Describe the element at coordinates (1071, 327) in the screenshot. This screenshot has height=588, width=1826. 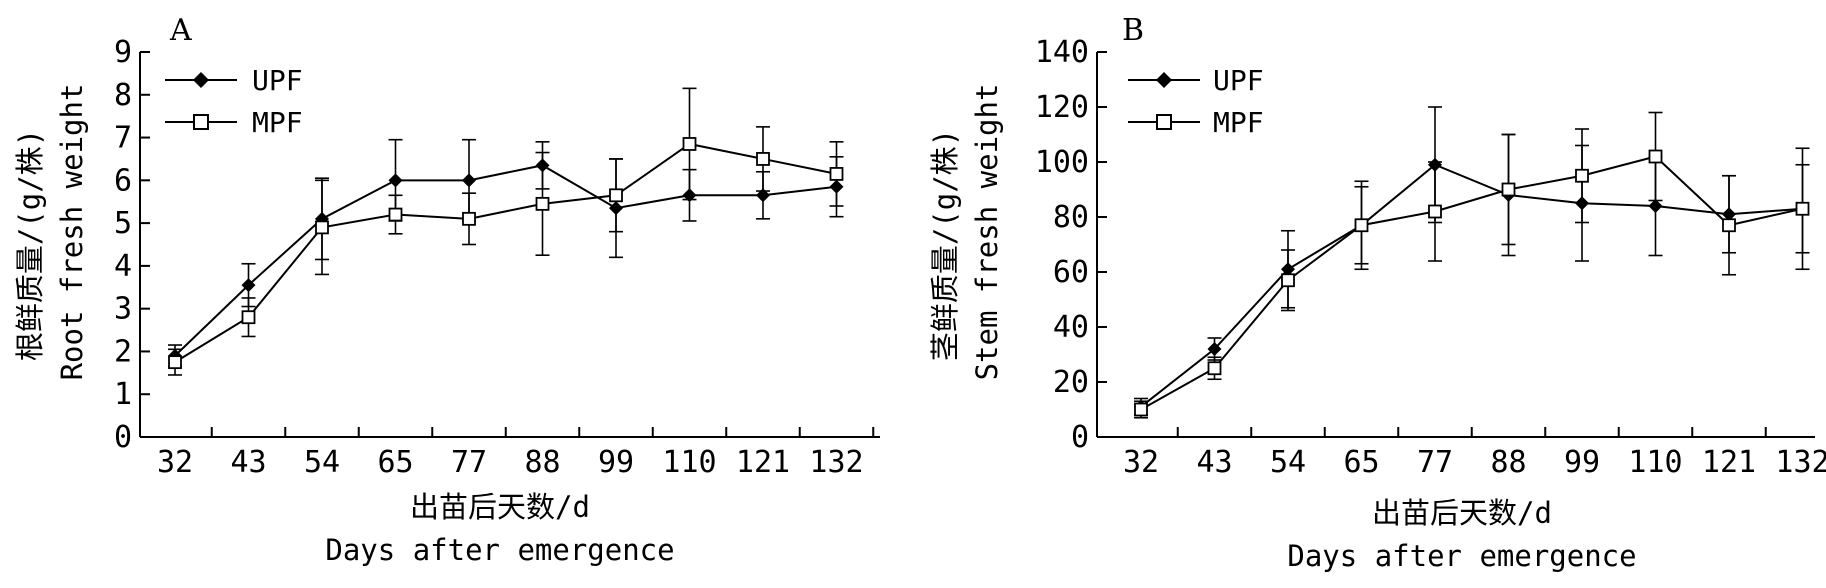
I see `y-tick-label: 40` at that location.